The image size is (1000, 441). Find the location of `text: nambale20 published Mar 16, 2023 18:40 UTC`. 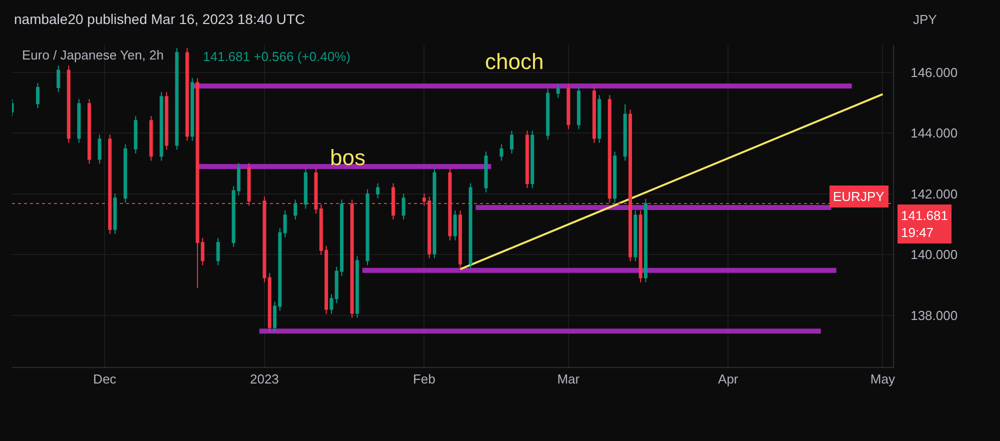

text: nambale20 published Mar 16, 2023 18:40 UTC is located at coordinates (160, 19).